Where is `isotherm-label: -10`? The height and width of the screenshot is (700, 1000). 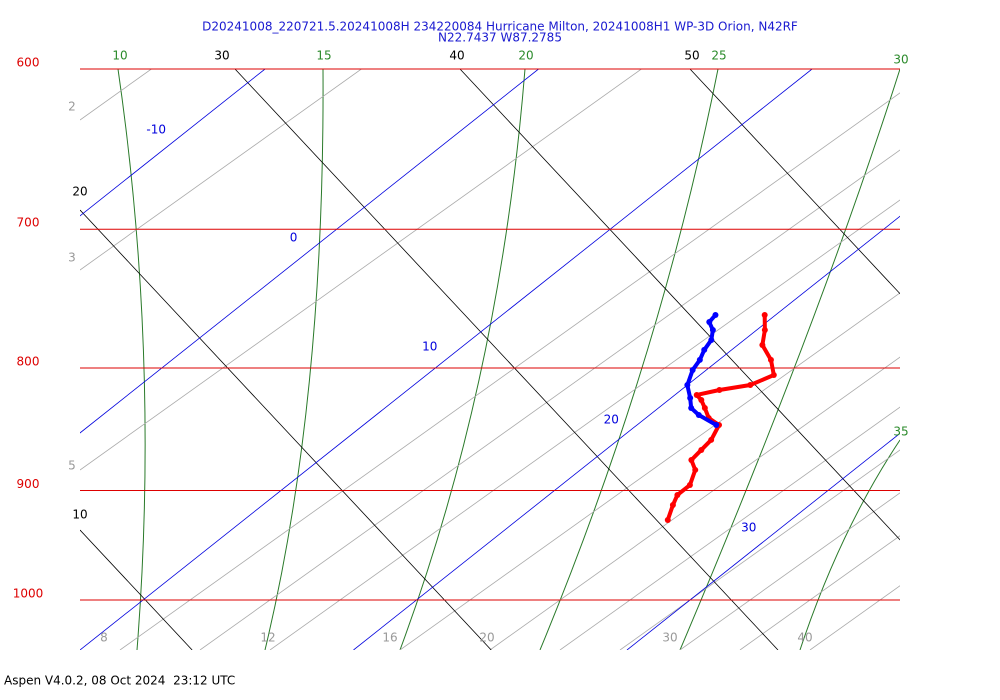 isotherm-label: -10 is located at coordinates (156, 130).